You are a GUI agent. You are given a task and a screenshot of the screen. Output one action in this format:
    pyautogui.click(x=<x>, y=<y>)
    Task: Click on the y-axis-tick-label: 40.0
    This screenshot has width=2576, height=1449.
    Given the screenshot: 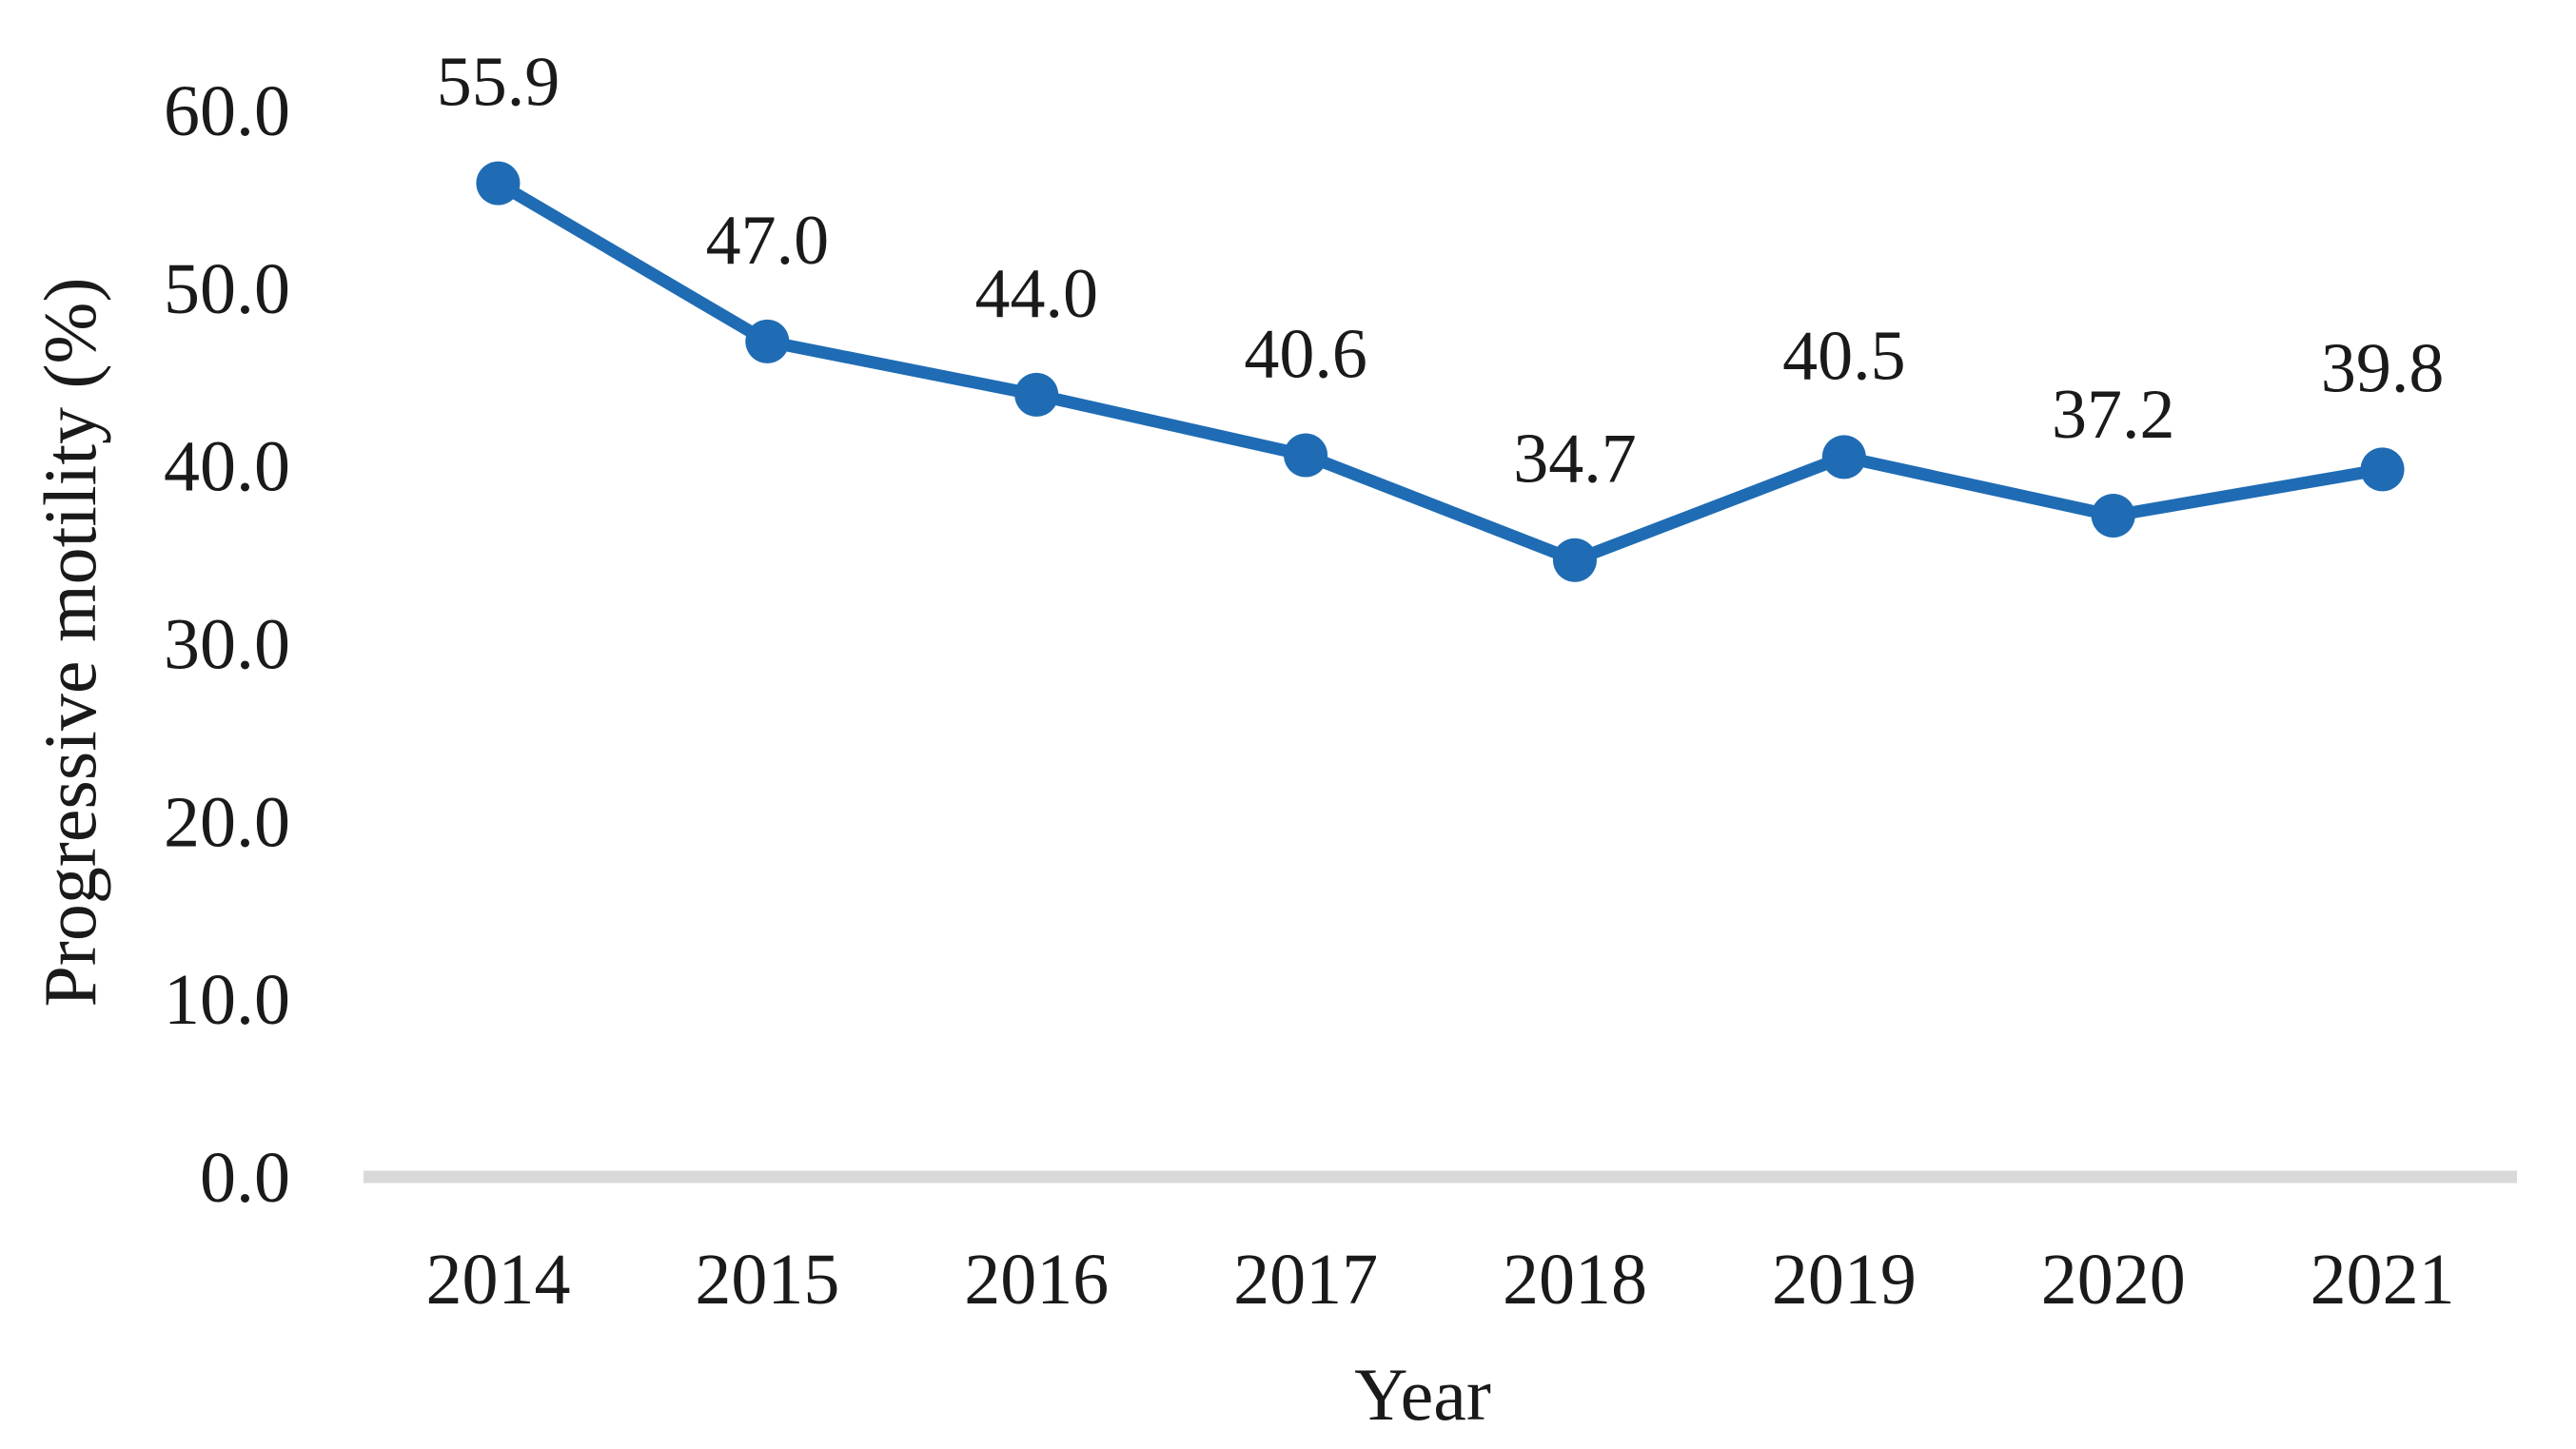 What is the action you would take?
    pyautogui.click(x=227, y=467)
    